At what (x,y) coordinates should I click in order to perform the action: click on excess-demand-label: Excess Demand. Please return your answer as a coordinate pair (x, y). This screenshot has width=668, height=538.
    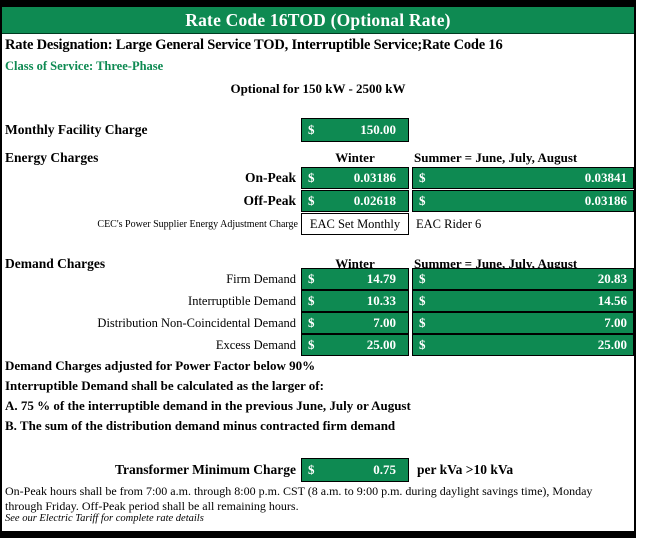
    Looking at the image, I should click on (255, 344).